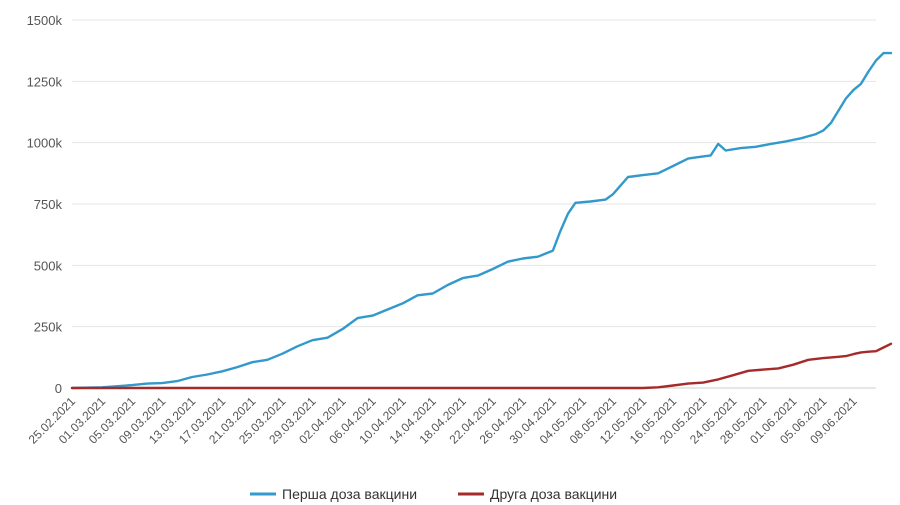 Image resolution: width=900 pixels, height=505 pixels. I want to click on y-tick-label: 1250k, so click(45, 81).